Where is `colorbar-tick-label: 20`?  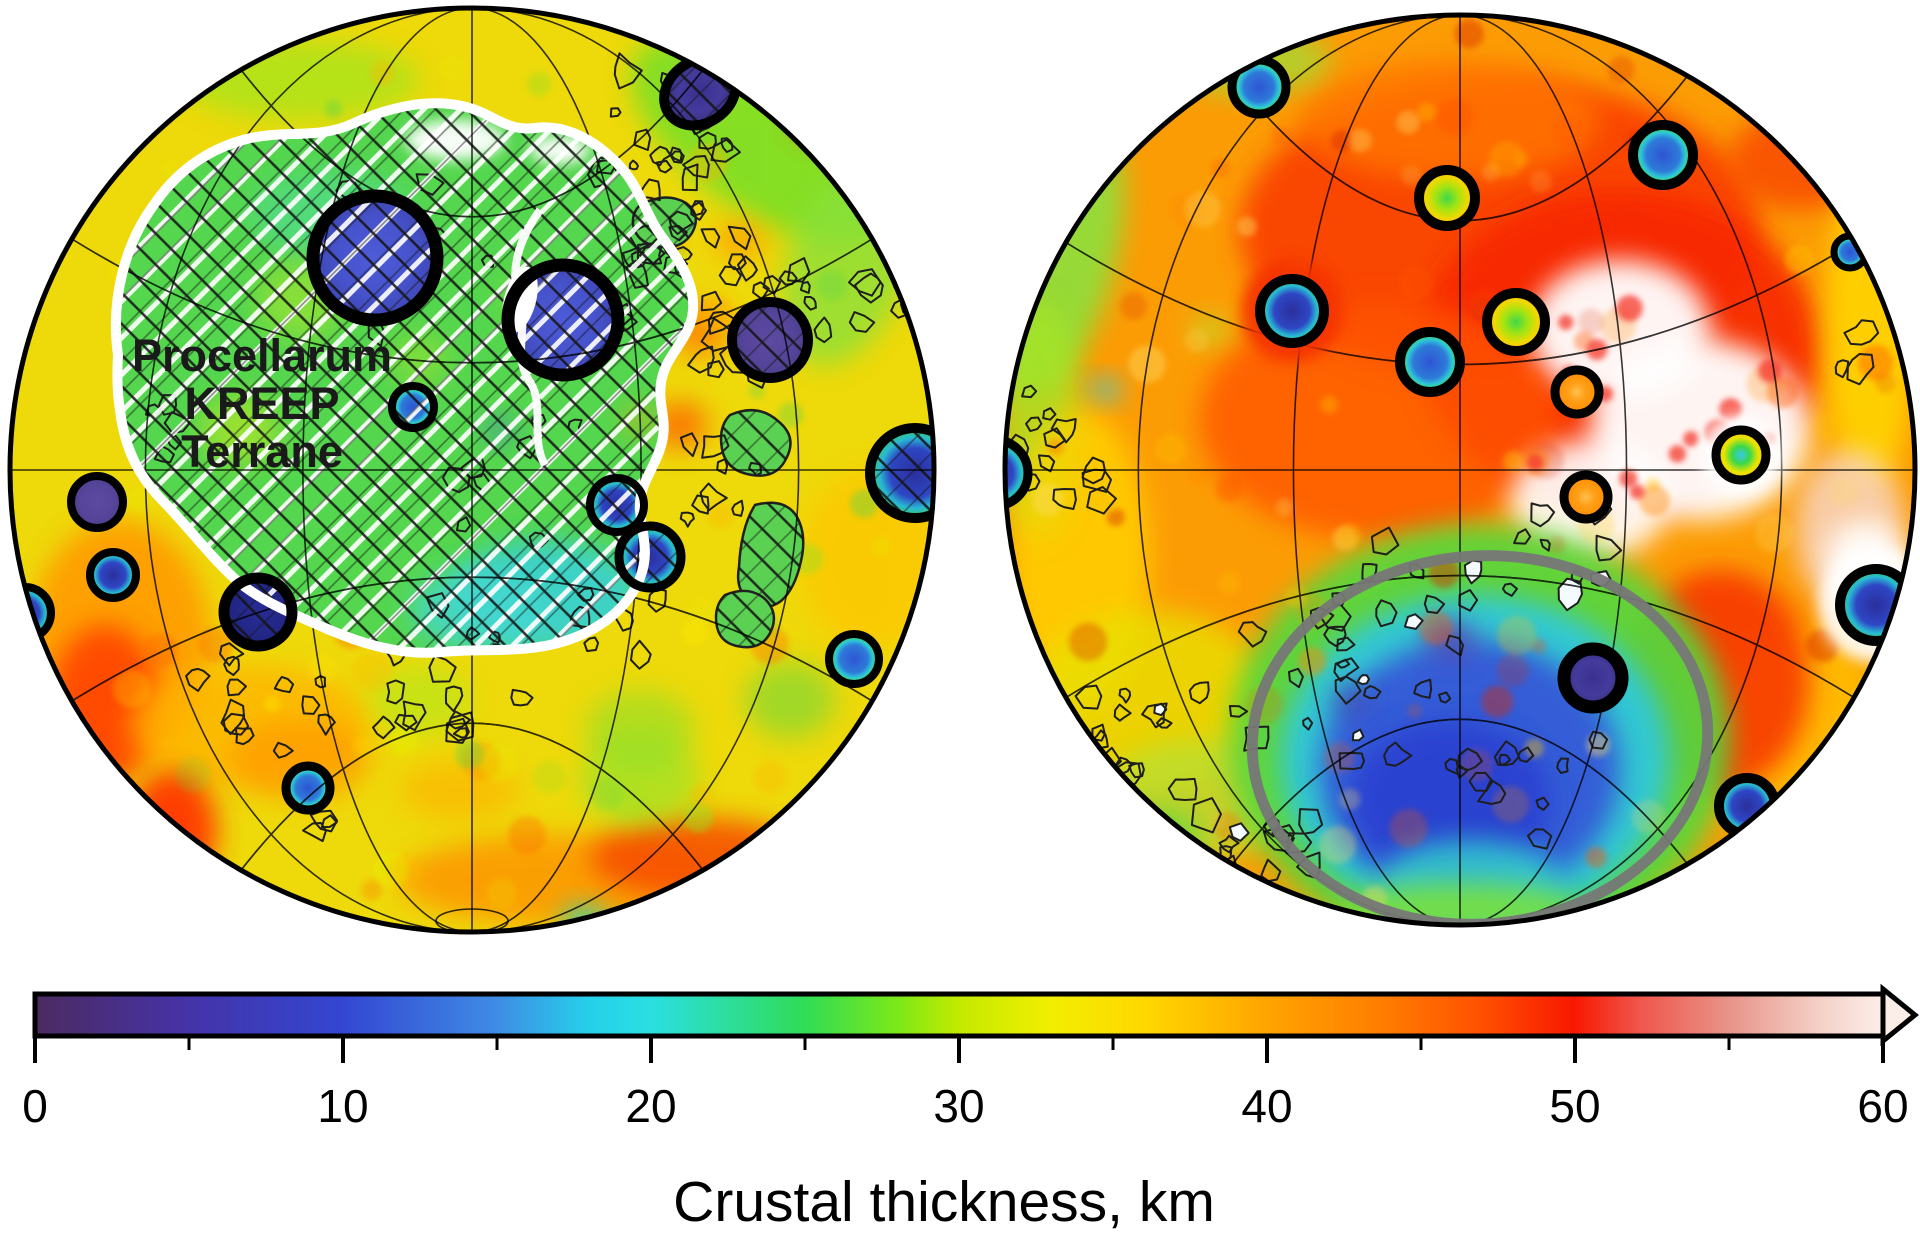 colorbar-tick-label: 20 is located at coordinates (650, 1106).